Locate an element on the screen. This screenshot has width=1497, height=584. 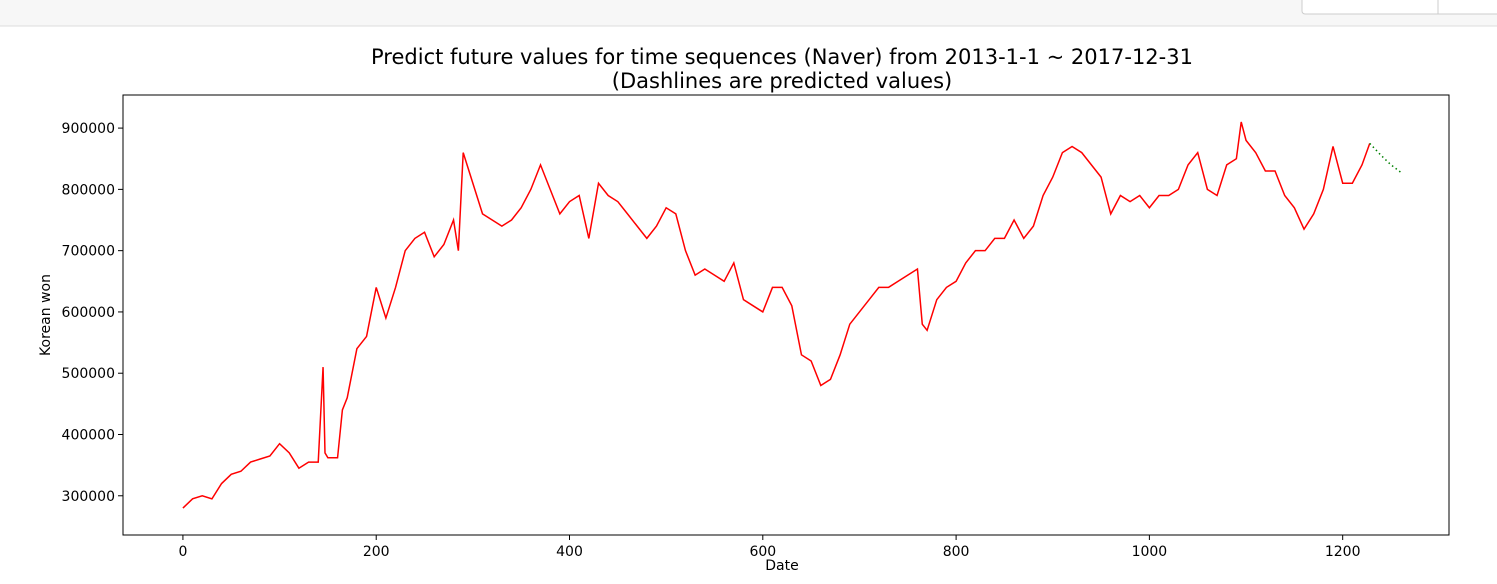
chart-subtitle: (Dashlines are predicted values) is located at coordinates (782, 81).